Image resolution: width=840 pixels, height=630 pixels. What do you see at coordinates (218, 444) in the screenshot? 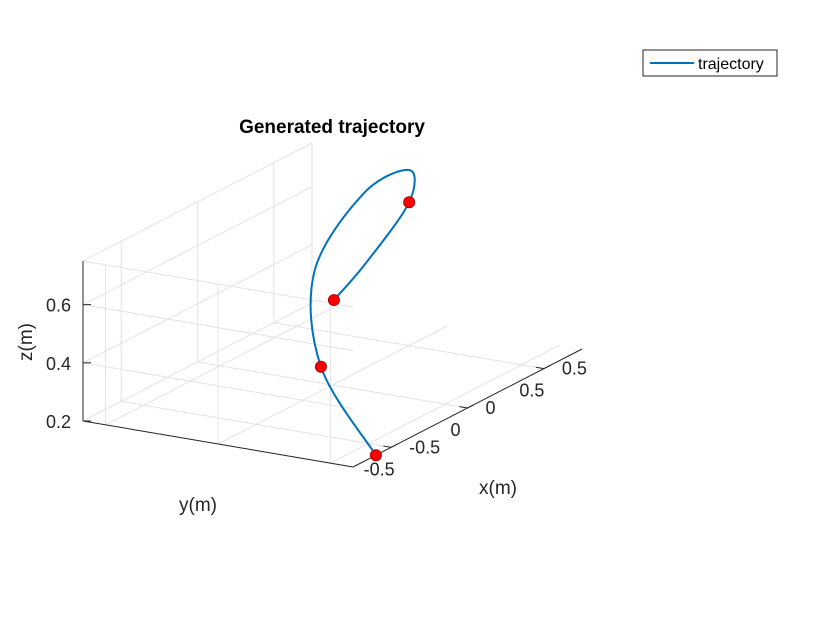
I see `y-axis-line` at bounding box center [218, 444].